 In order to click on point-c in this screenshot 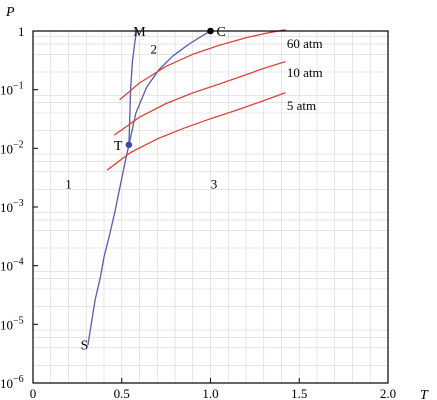, I will do `click(210, 31)`.